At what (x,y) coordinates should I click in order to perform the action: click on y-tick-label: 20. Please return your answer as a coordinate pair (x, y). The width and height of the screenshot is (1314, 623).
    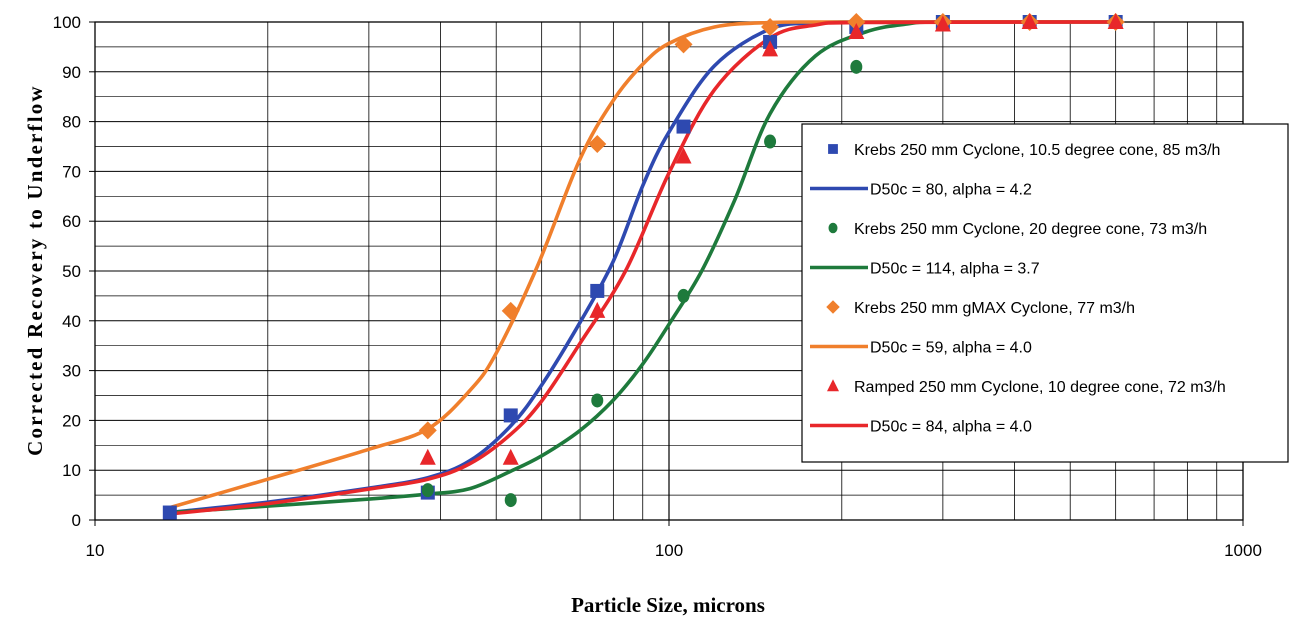
    Looking at the image, I should click on (71, 420).